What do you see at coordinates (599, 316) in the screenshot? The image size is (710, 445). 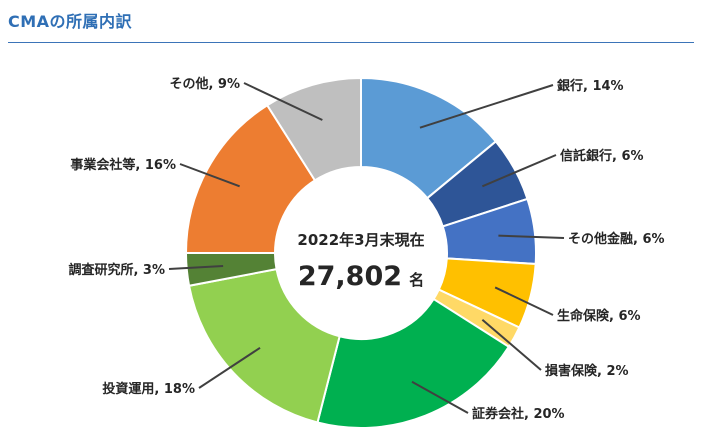 I see `slice-label-4: 生命保険, 6%` at bounding box center [599, 316].